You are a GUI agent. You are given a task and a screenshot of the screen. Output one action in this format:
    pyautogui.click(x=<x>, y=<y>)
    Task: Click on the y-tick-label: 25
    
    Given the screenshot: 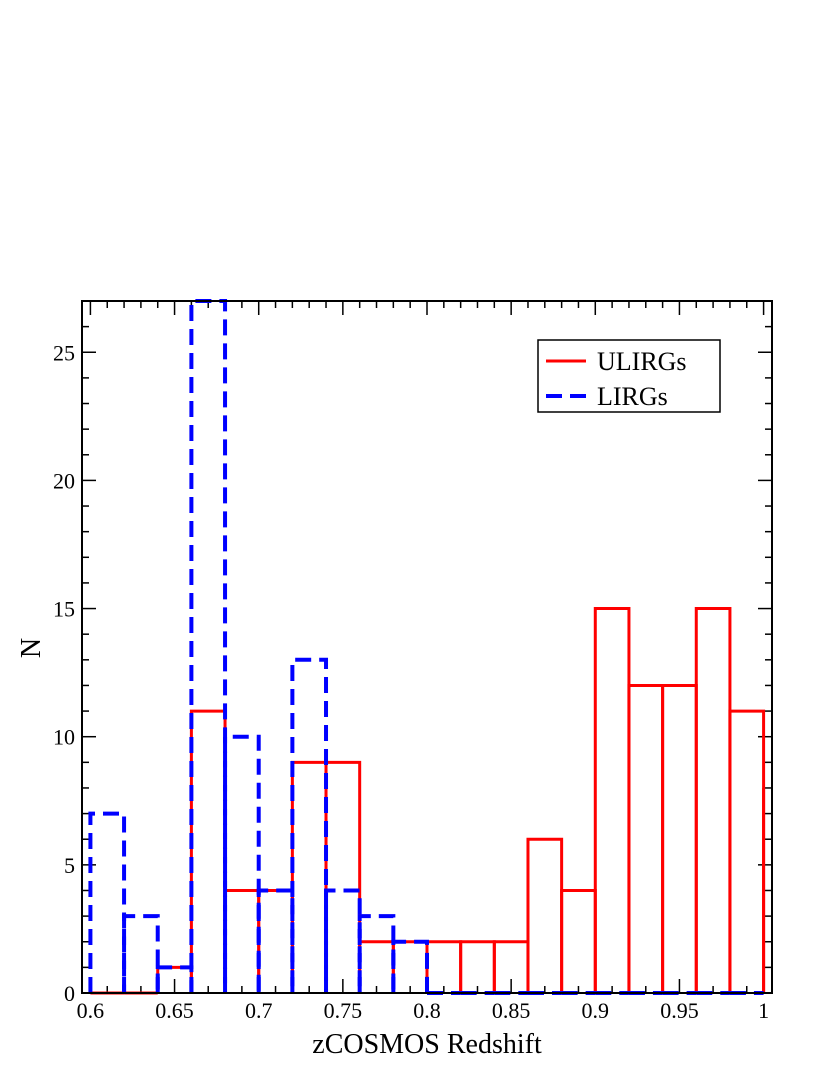 What is the action you would take?
    pyautogui.click(x=64, y=352)
    